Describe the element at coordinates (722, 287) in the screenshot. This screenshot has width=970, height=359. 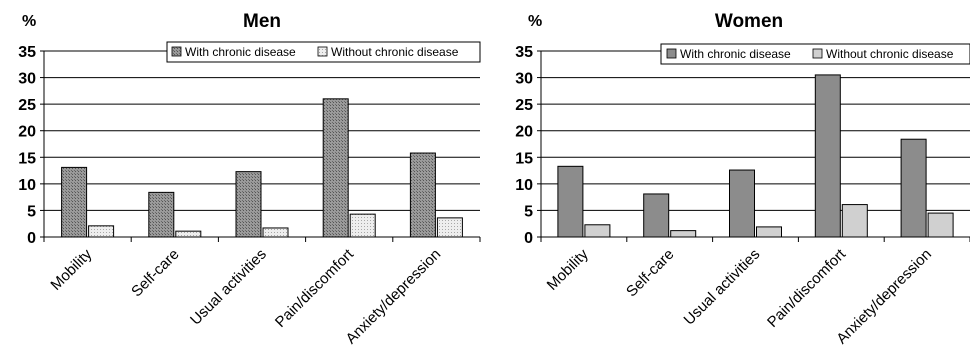
I see `women-x-label-usual-activities: Usual activities` at that location.